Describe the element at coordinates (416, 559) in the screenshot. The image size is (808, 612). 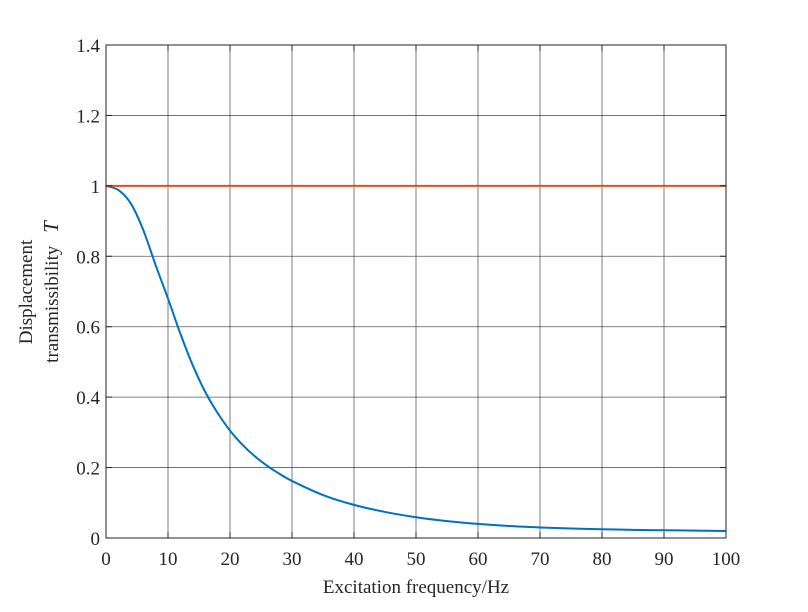
I see `x-tick-label: 50` at that location.